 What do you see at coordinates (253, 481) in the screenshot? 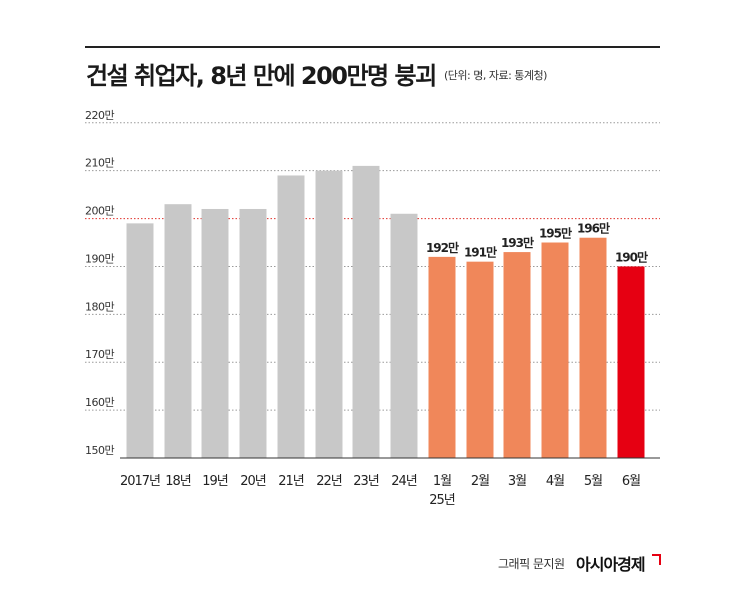
I see `x-tick-label-20년: 20년` at bounding box center [253, 481].